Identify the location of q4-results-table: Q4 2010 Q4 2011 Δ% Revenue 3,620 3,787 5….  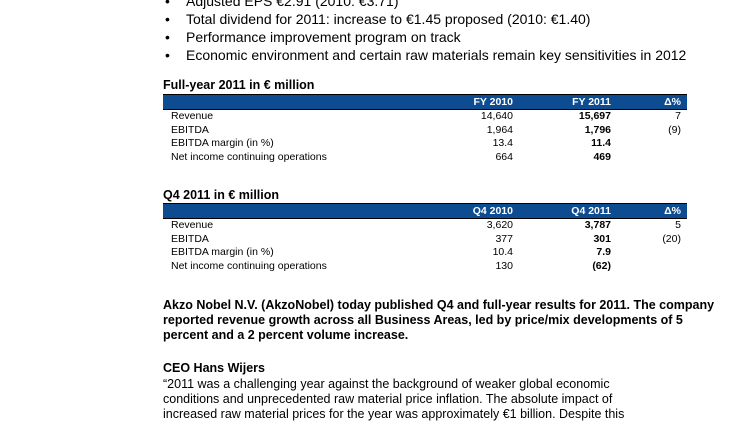
(425, 238).